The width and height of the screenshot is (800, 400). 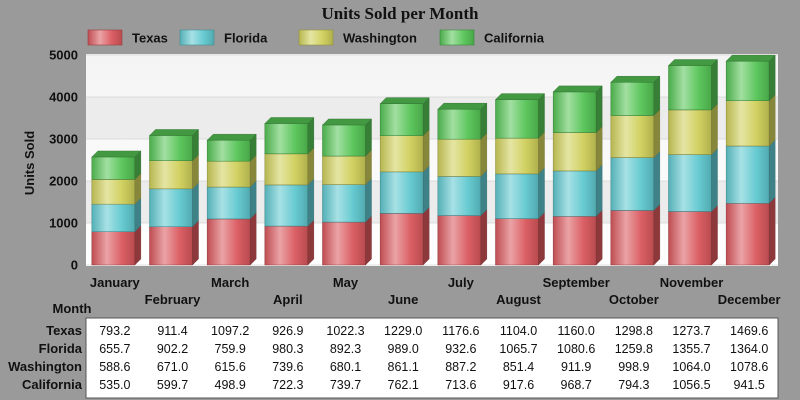 What do you see at coordinates (432, 202) in the screenshot?
I see `grid-band` at bounding box center [432, 202].